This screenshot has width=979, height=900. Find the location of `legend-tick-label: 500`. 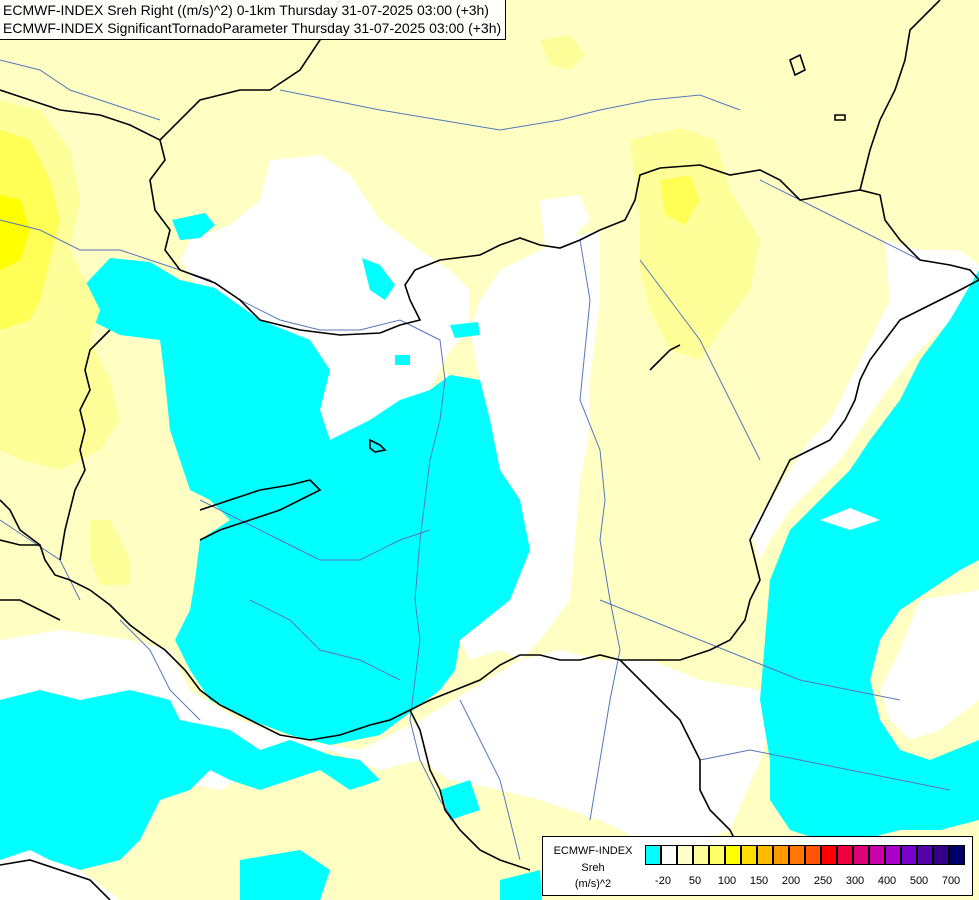

legend-tick-label: 500 is located at coordinates (919, 881).